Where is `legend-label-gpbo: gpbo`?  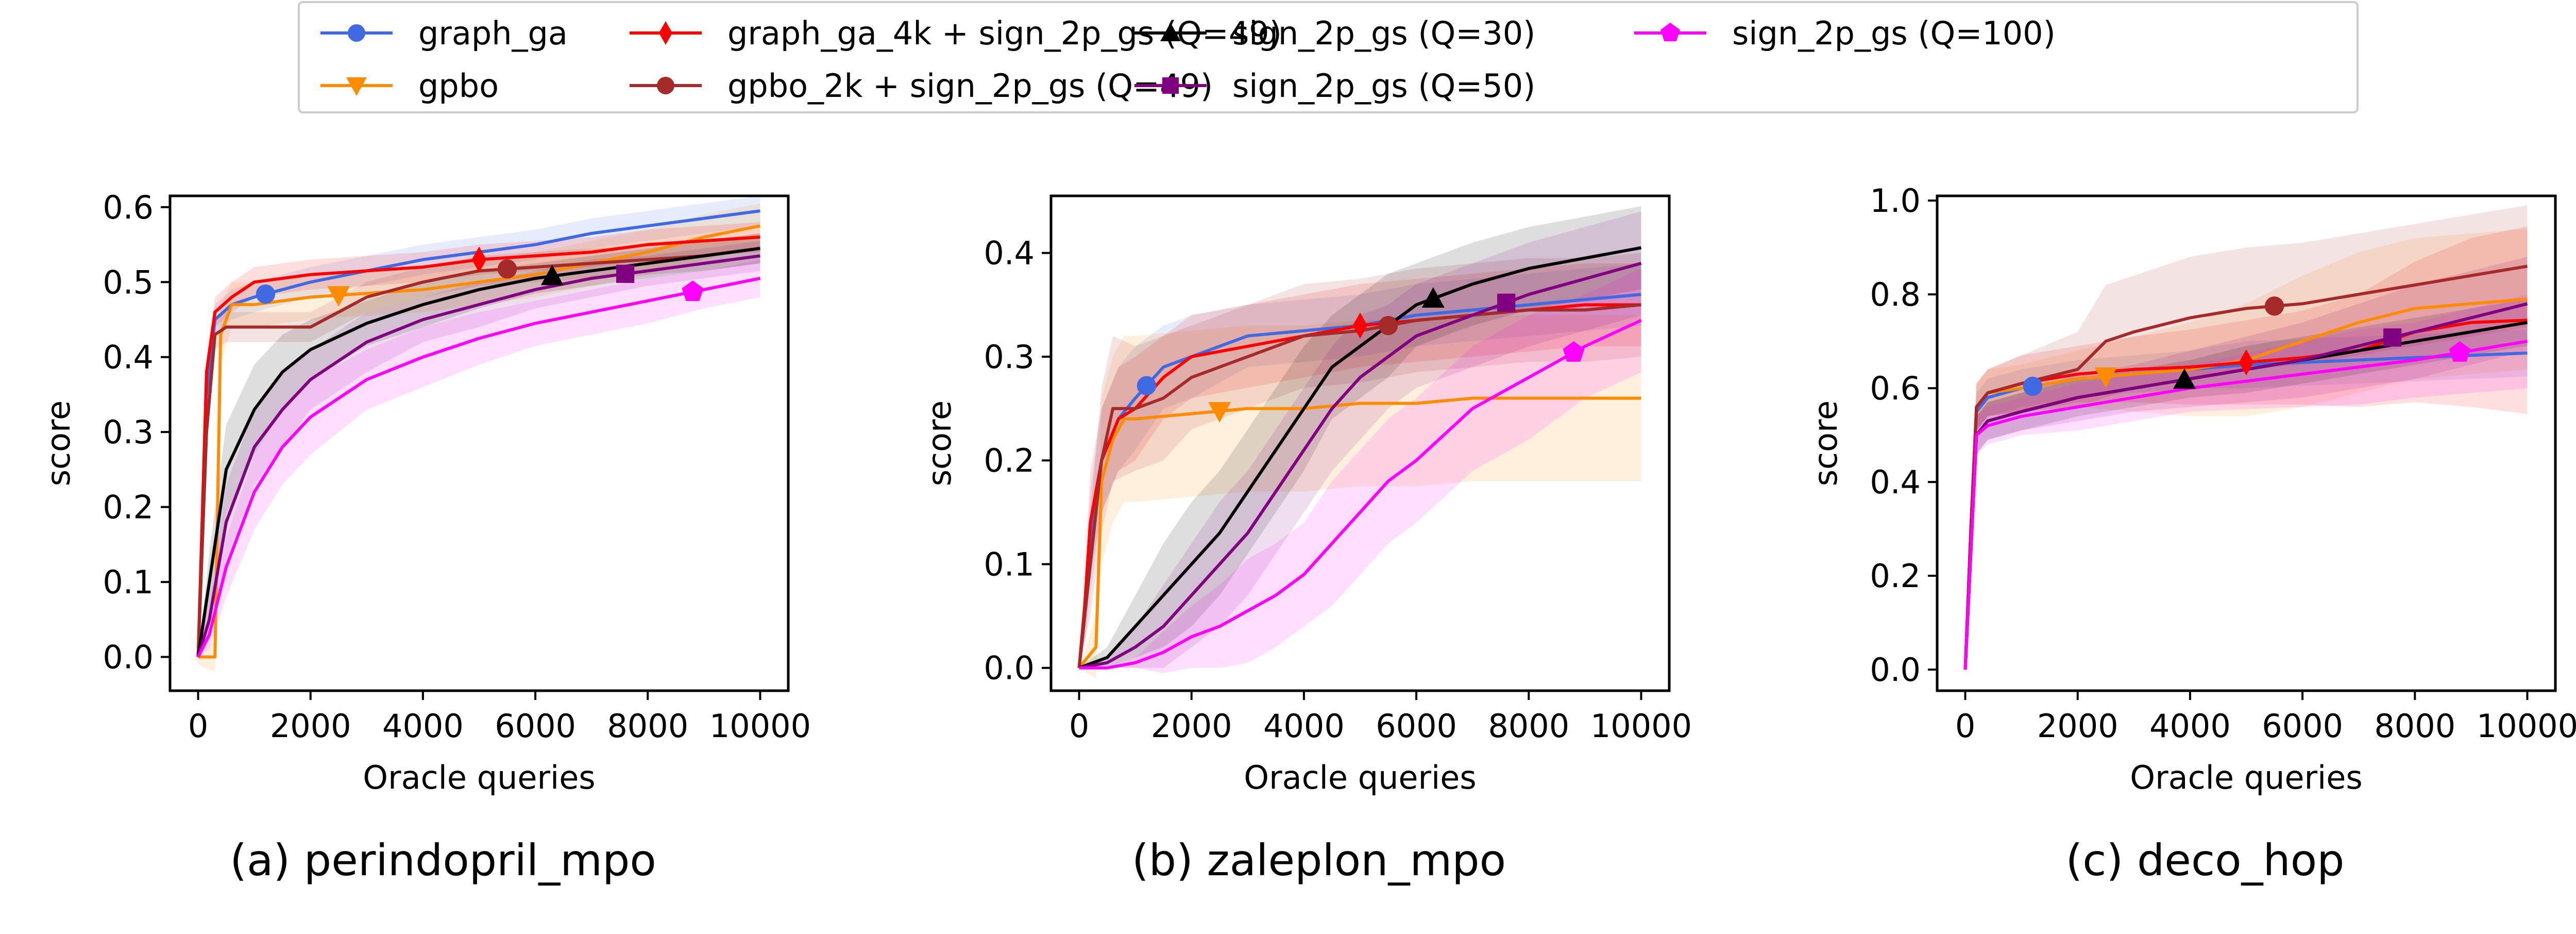
legend-label-gpbo: gpbo is located at coordinates (459, 86).